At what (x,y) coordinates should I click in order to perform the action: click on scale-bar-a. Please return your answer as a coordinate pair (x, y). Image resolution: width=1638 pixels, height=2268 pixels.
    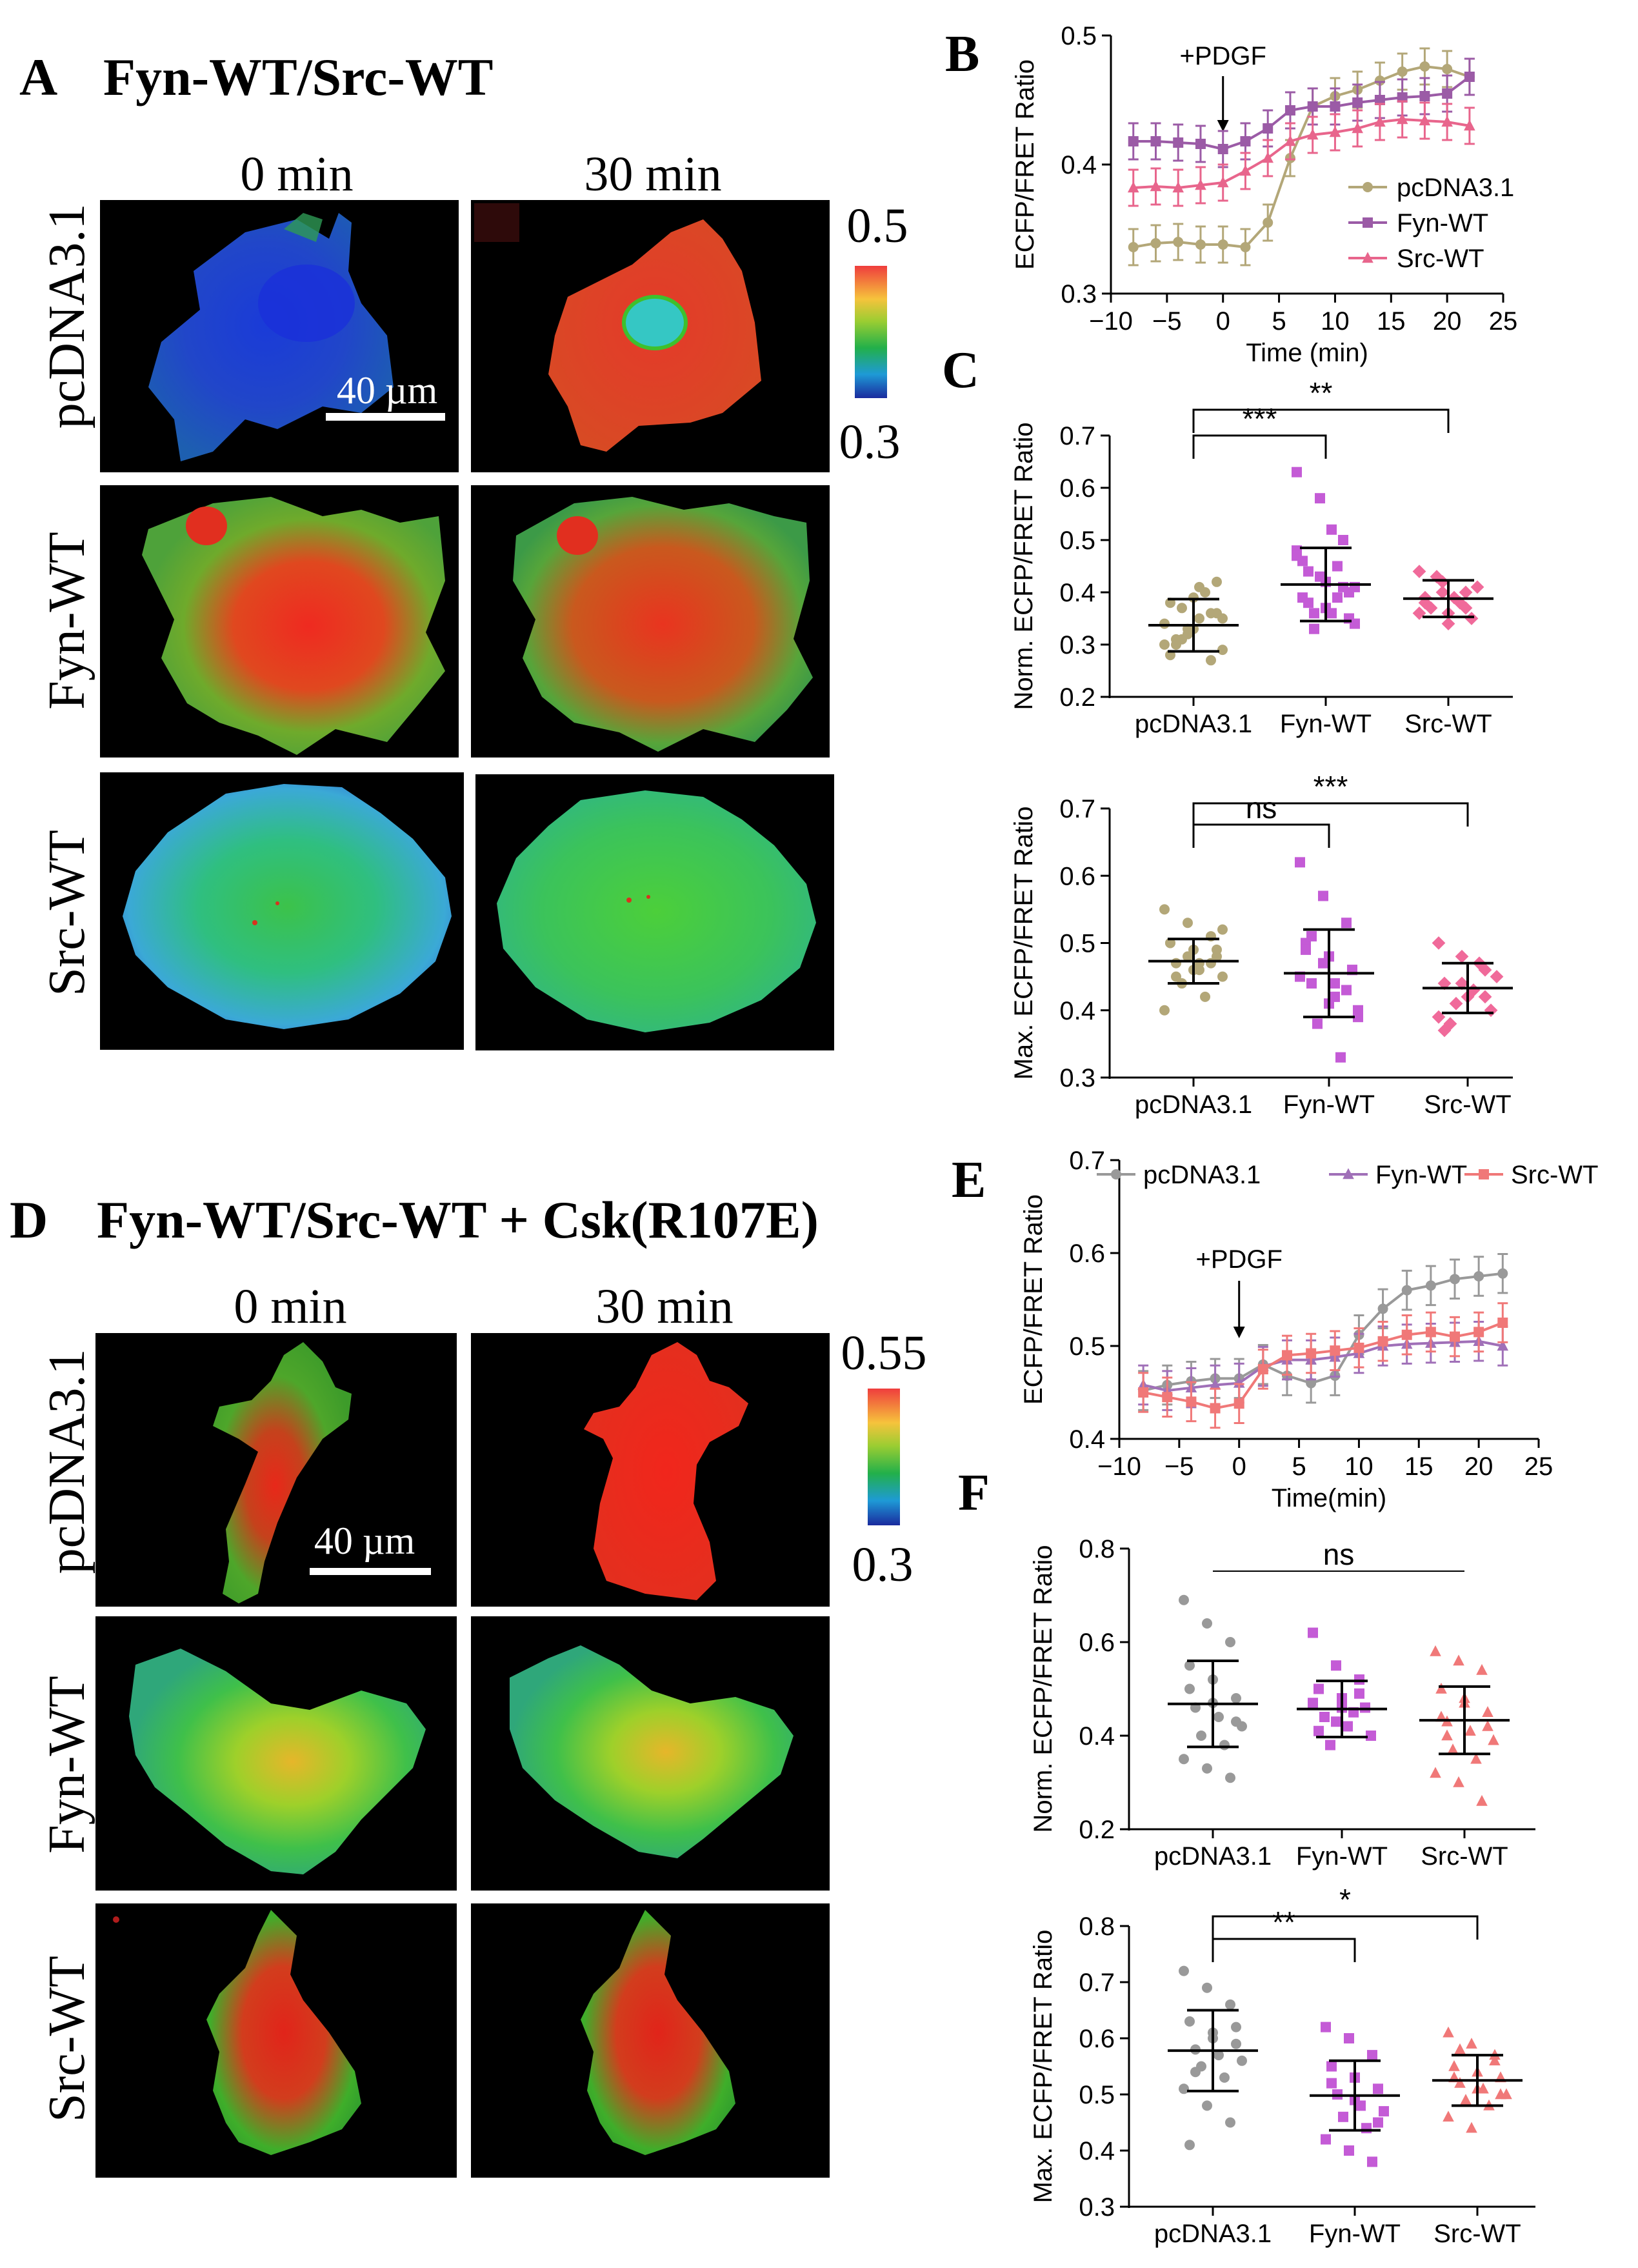
    Looking at the image, I should click on (385, 417).